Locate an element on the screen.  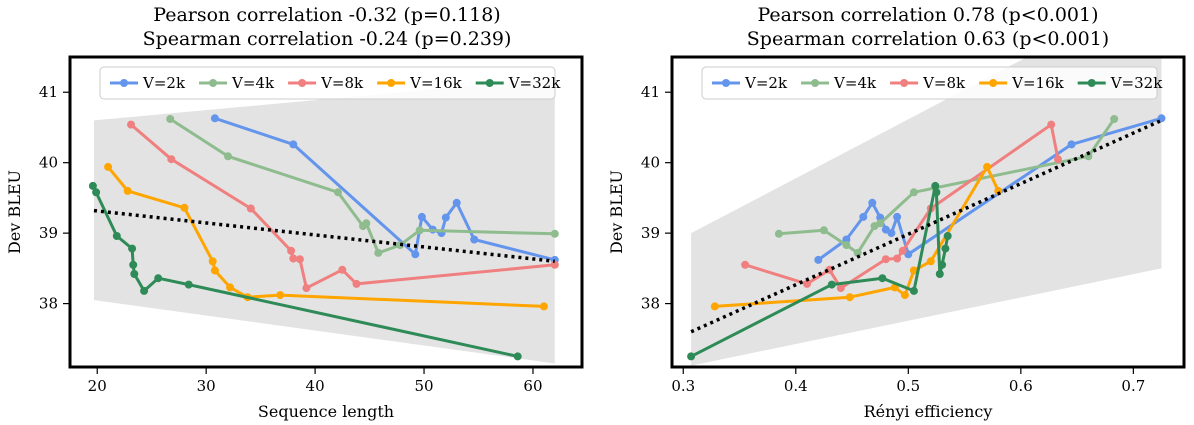
series-V=4k is located at coordinates (946, 186).